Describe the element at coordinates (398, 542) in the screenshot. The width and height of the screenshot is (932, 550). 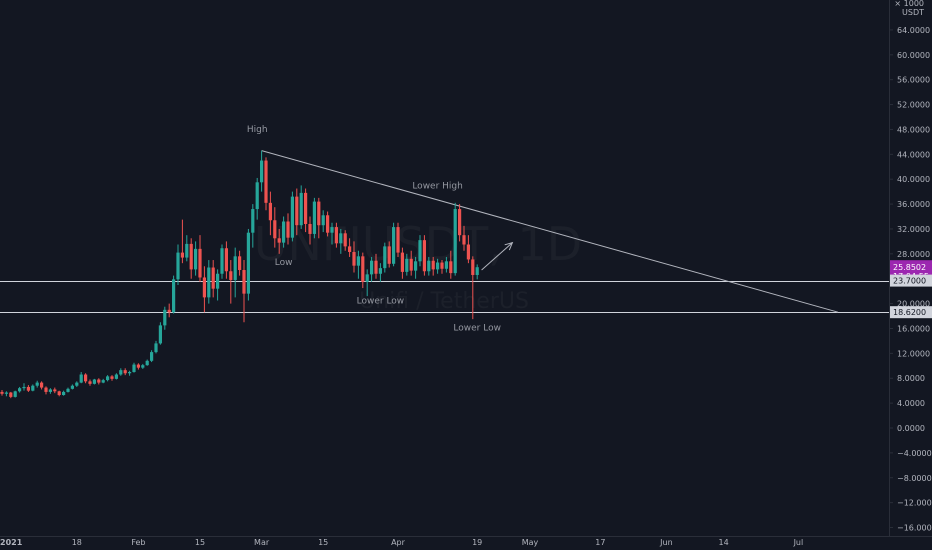
I see `x-tick-label: Apr` at that location.